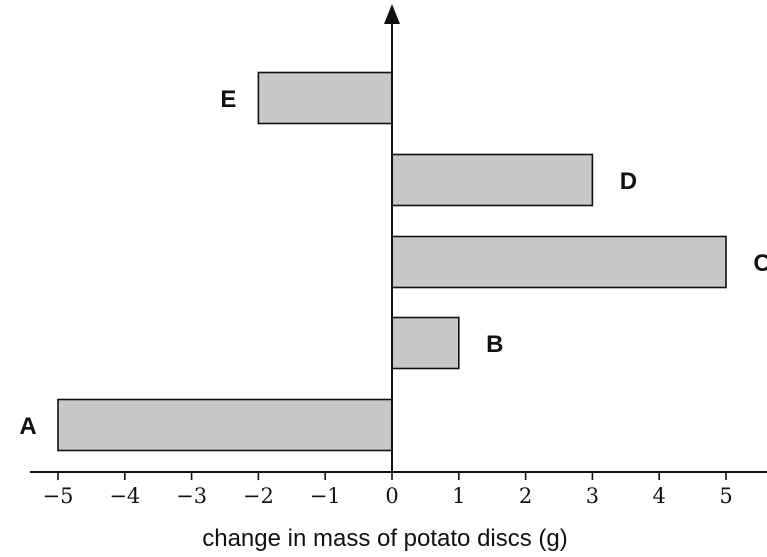  What do you see at coordinates (391, 496) in the screenshot?
I see `x-tick-label: 0` at bounding box center [391, 496].